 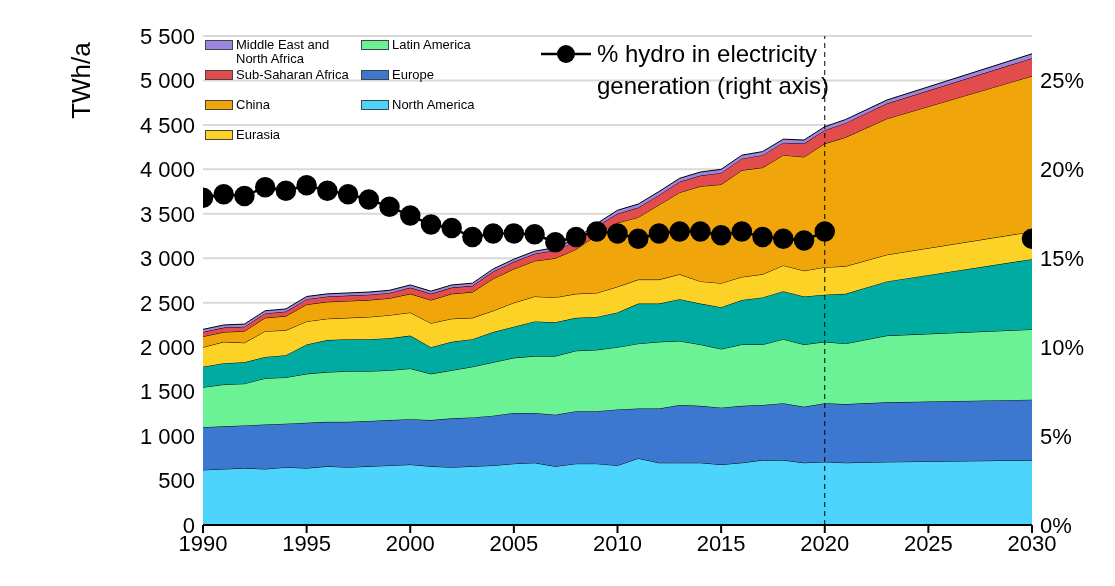 What do you see at coordinates (167, 436) in the screenshot?
I see `y-tick-label: 1 000` at bounding box center [167, 436].